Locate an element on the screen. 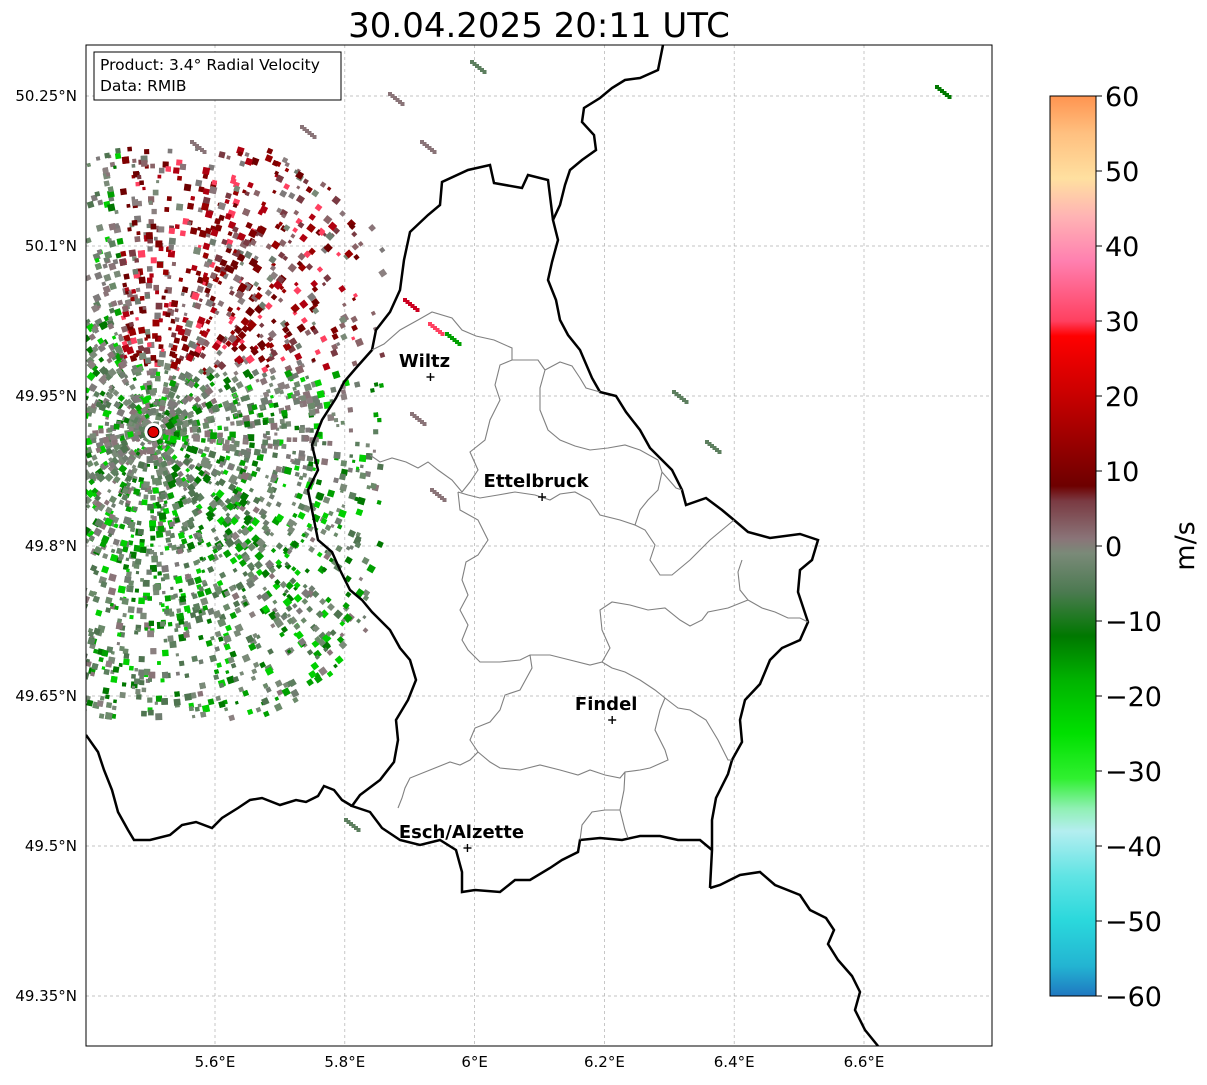 The height and width of the screenshot is (1085, 1207). city-markers: Wiltz Ettelbruck Findel Esch/Alzette is located at coordinates (518, 601).